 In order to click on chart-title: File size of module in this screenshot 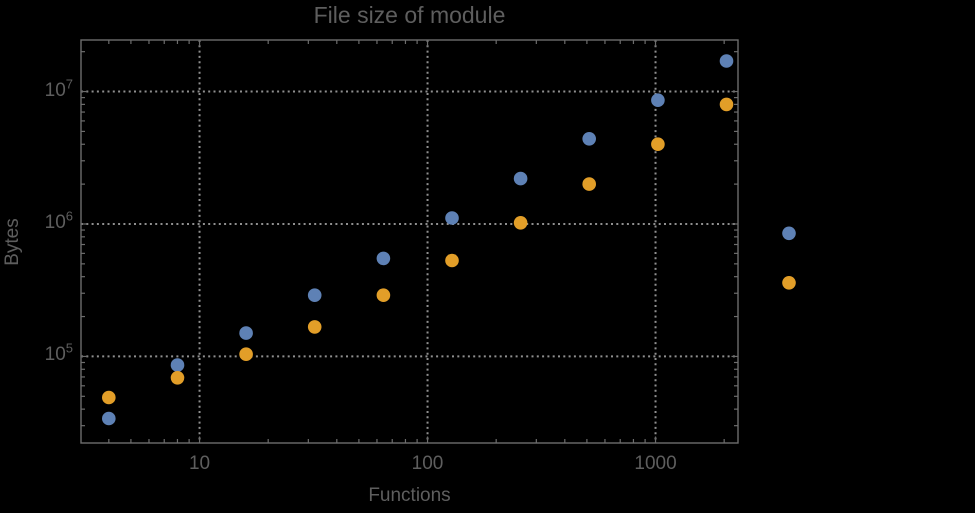, I will do `click(409, 15)`.